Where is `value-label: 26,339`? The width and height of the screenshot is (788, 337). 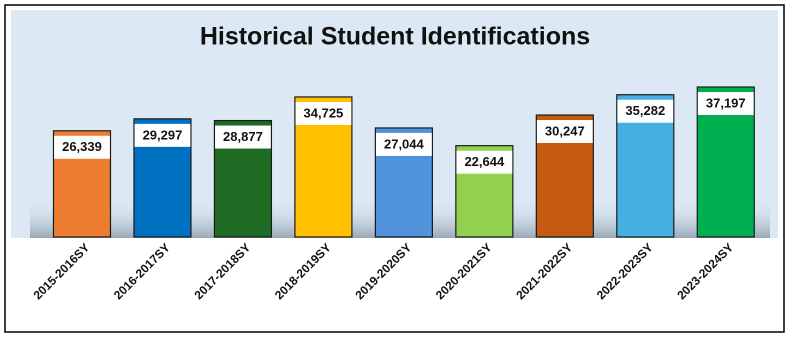 value-label: 26,339 is located at coordinates (82, 146).